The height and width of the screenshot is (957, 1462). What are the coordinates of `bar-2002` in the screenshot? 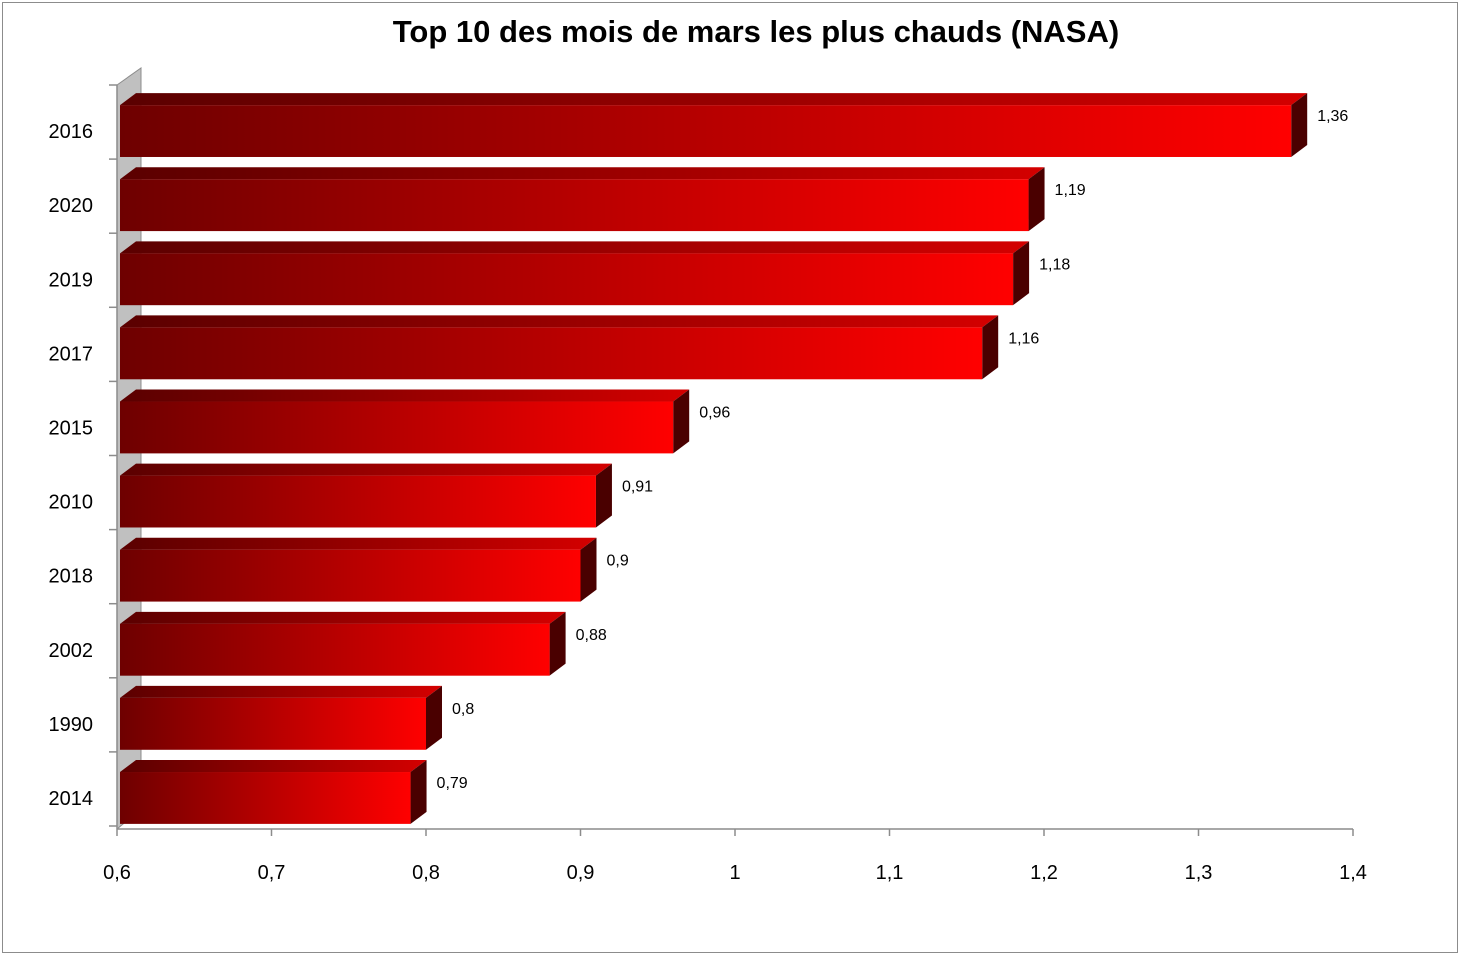 It's located at (343, 643).